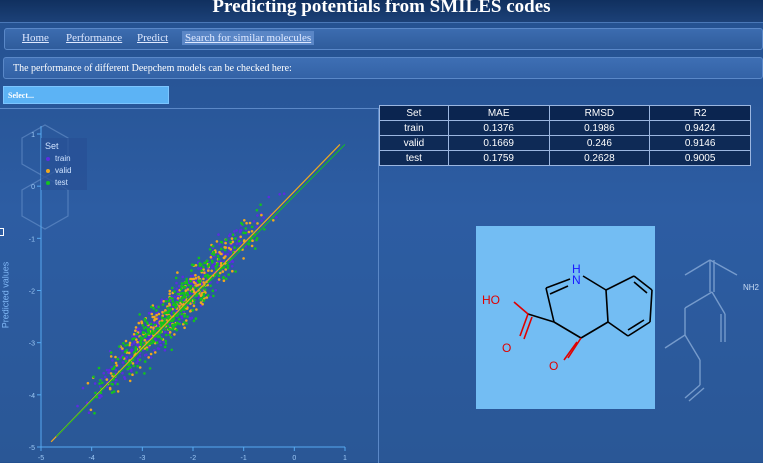 Image resolution: width=763 pixels, height=463 pixels. I want to click on y-tick-label: -2, so click(32, 292).